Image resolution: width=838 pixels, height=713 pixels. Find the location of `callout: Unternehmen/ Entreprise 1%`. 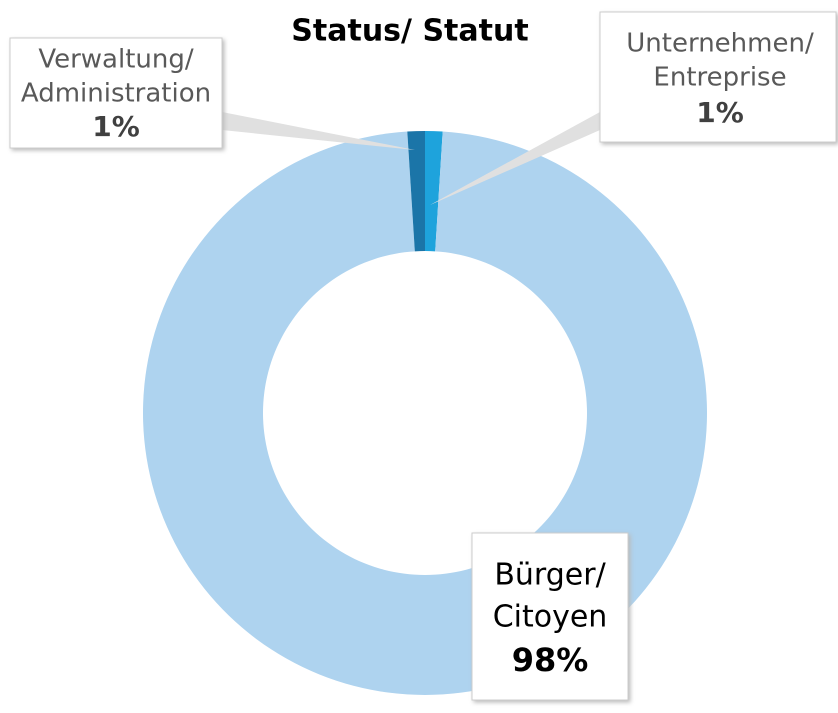

callout: Unternehmen/ Entreprise 1% is located at coordinates (718, 77).